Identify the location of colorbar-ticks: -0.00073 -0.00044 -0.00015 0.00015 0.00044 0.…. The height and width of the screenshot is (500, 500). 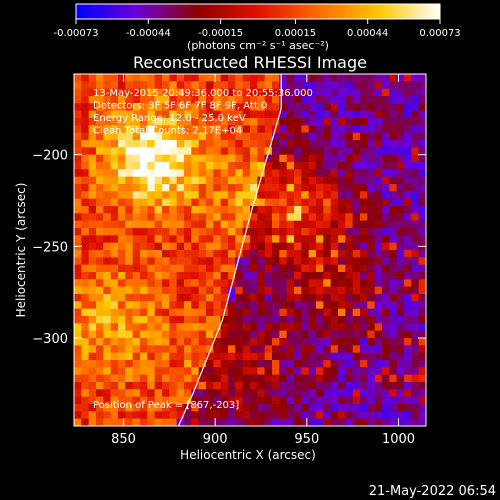
(257, 29).